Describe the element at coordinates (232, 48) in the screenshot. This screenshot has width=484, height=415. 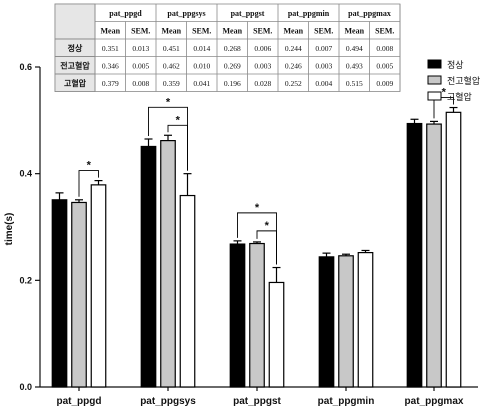
I see `table-cell: 0.268` at that location.